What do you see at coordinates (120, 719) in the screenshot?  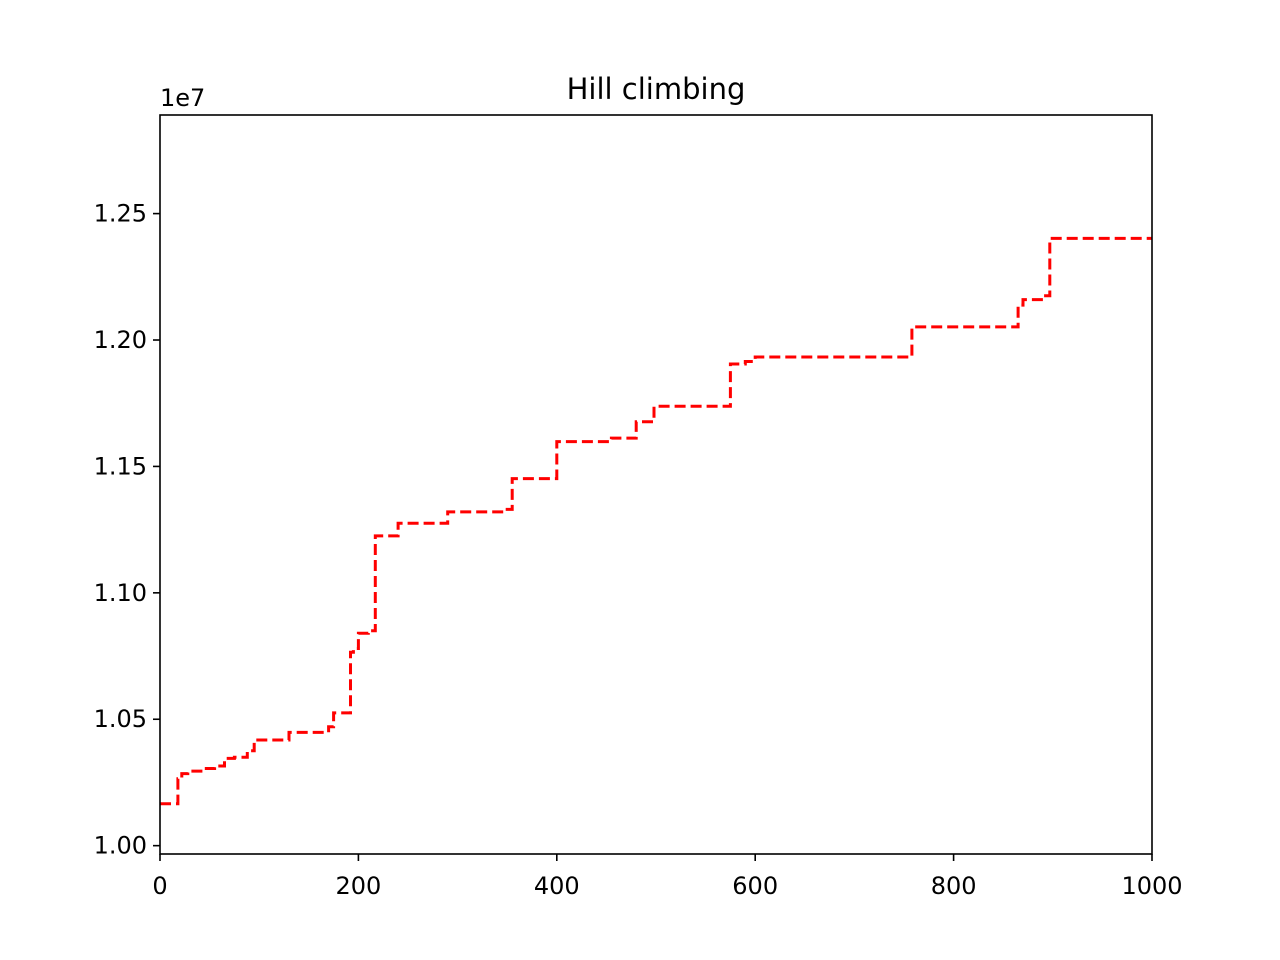 I see `y-tick-label: 1.05` at bounding box center [120, 719].